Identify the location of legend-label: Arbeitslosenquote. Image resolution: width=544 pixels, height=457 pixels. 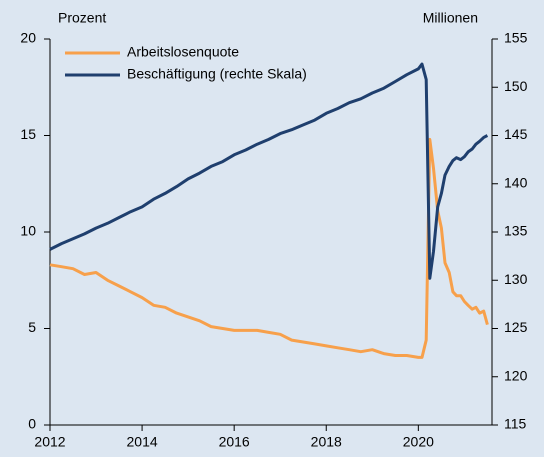
(183, 52).